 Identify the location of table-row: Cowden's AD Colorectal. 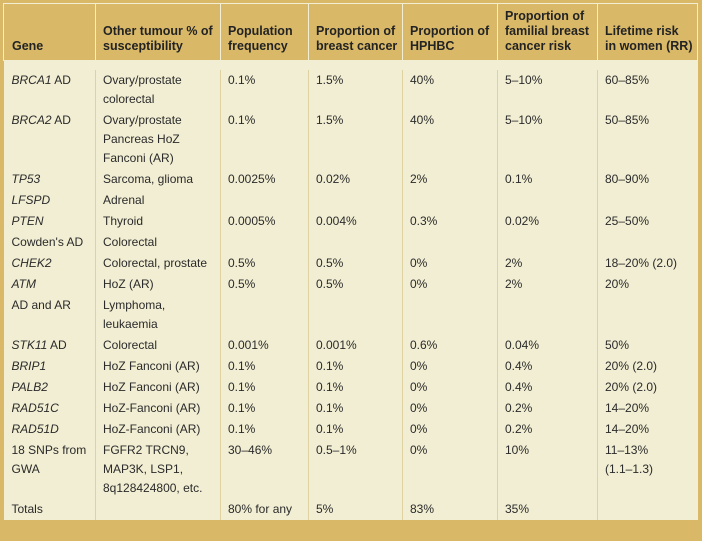
(350, 242).